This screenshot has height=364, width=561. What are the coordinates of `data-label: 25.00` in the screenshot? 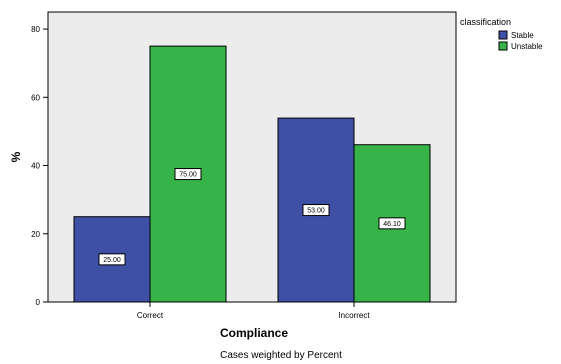 It's located at (112, 260).